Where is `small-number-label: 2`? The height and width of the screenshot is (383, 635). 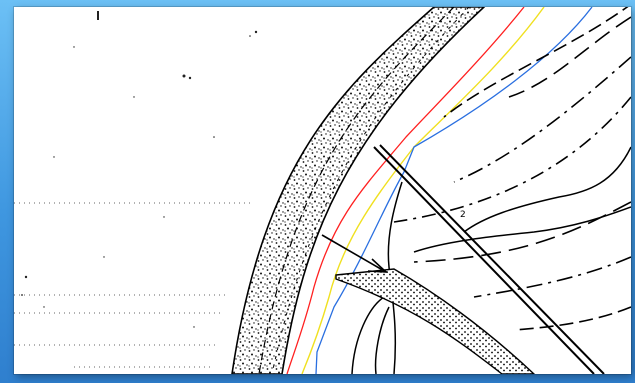
small-number-label: 2 is located at coordinates (463, 215).